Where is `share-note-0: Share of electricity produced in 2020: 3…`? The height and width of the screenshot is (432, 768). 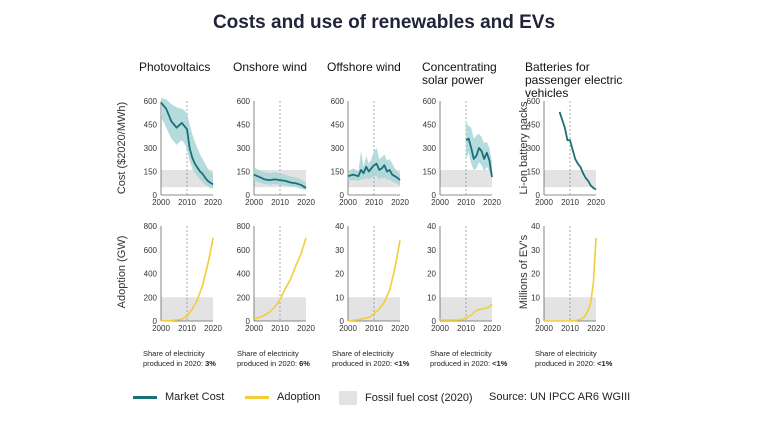
share-note-0: Share of electricity produced in 2020: 3… is located at coordinates (179, 358).